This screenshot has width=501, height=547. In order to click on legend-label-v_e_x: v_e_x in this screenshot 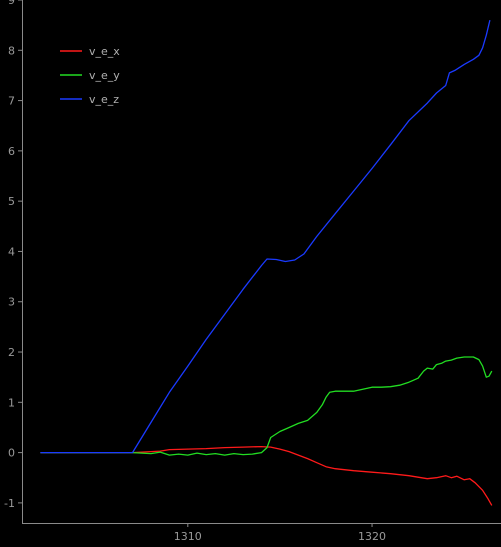, I will do `click(104, 51)`.